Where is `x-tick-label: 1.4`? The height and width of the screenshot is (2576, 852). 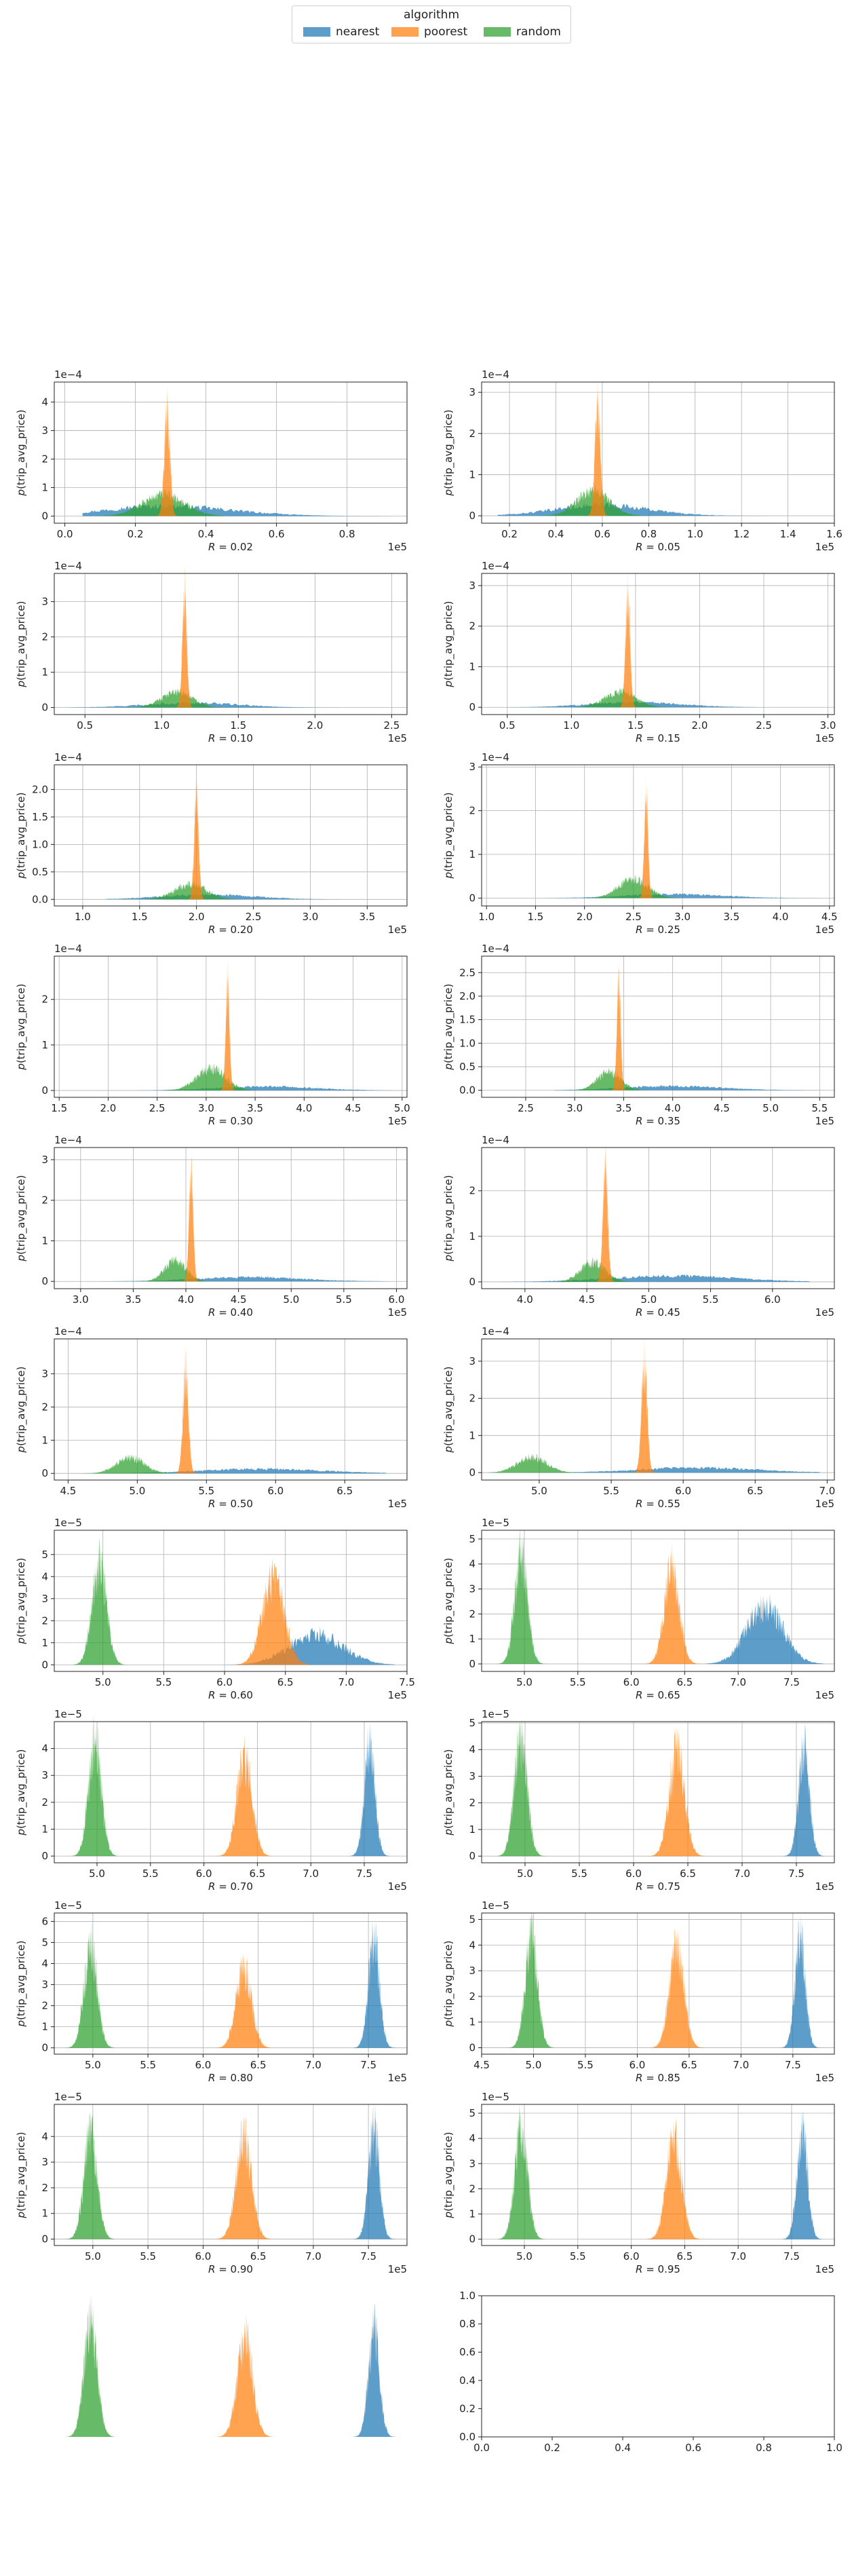
x-tick-label: 1.4 is located at coordinates (788, 534).